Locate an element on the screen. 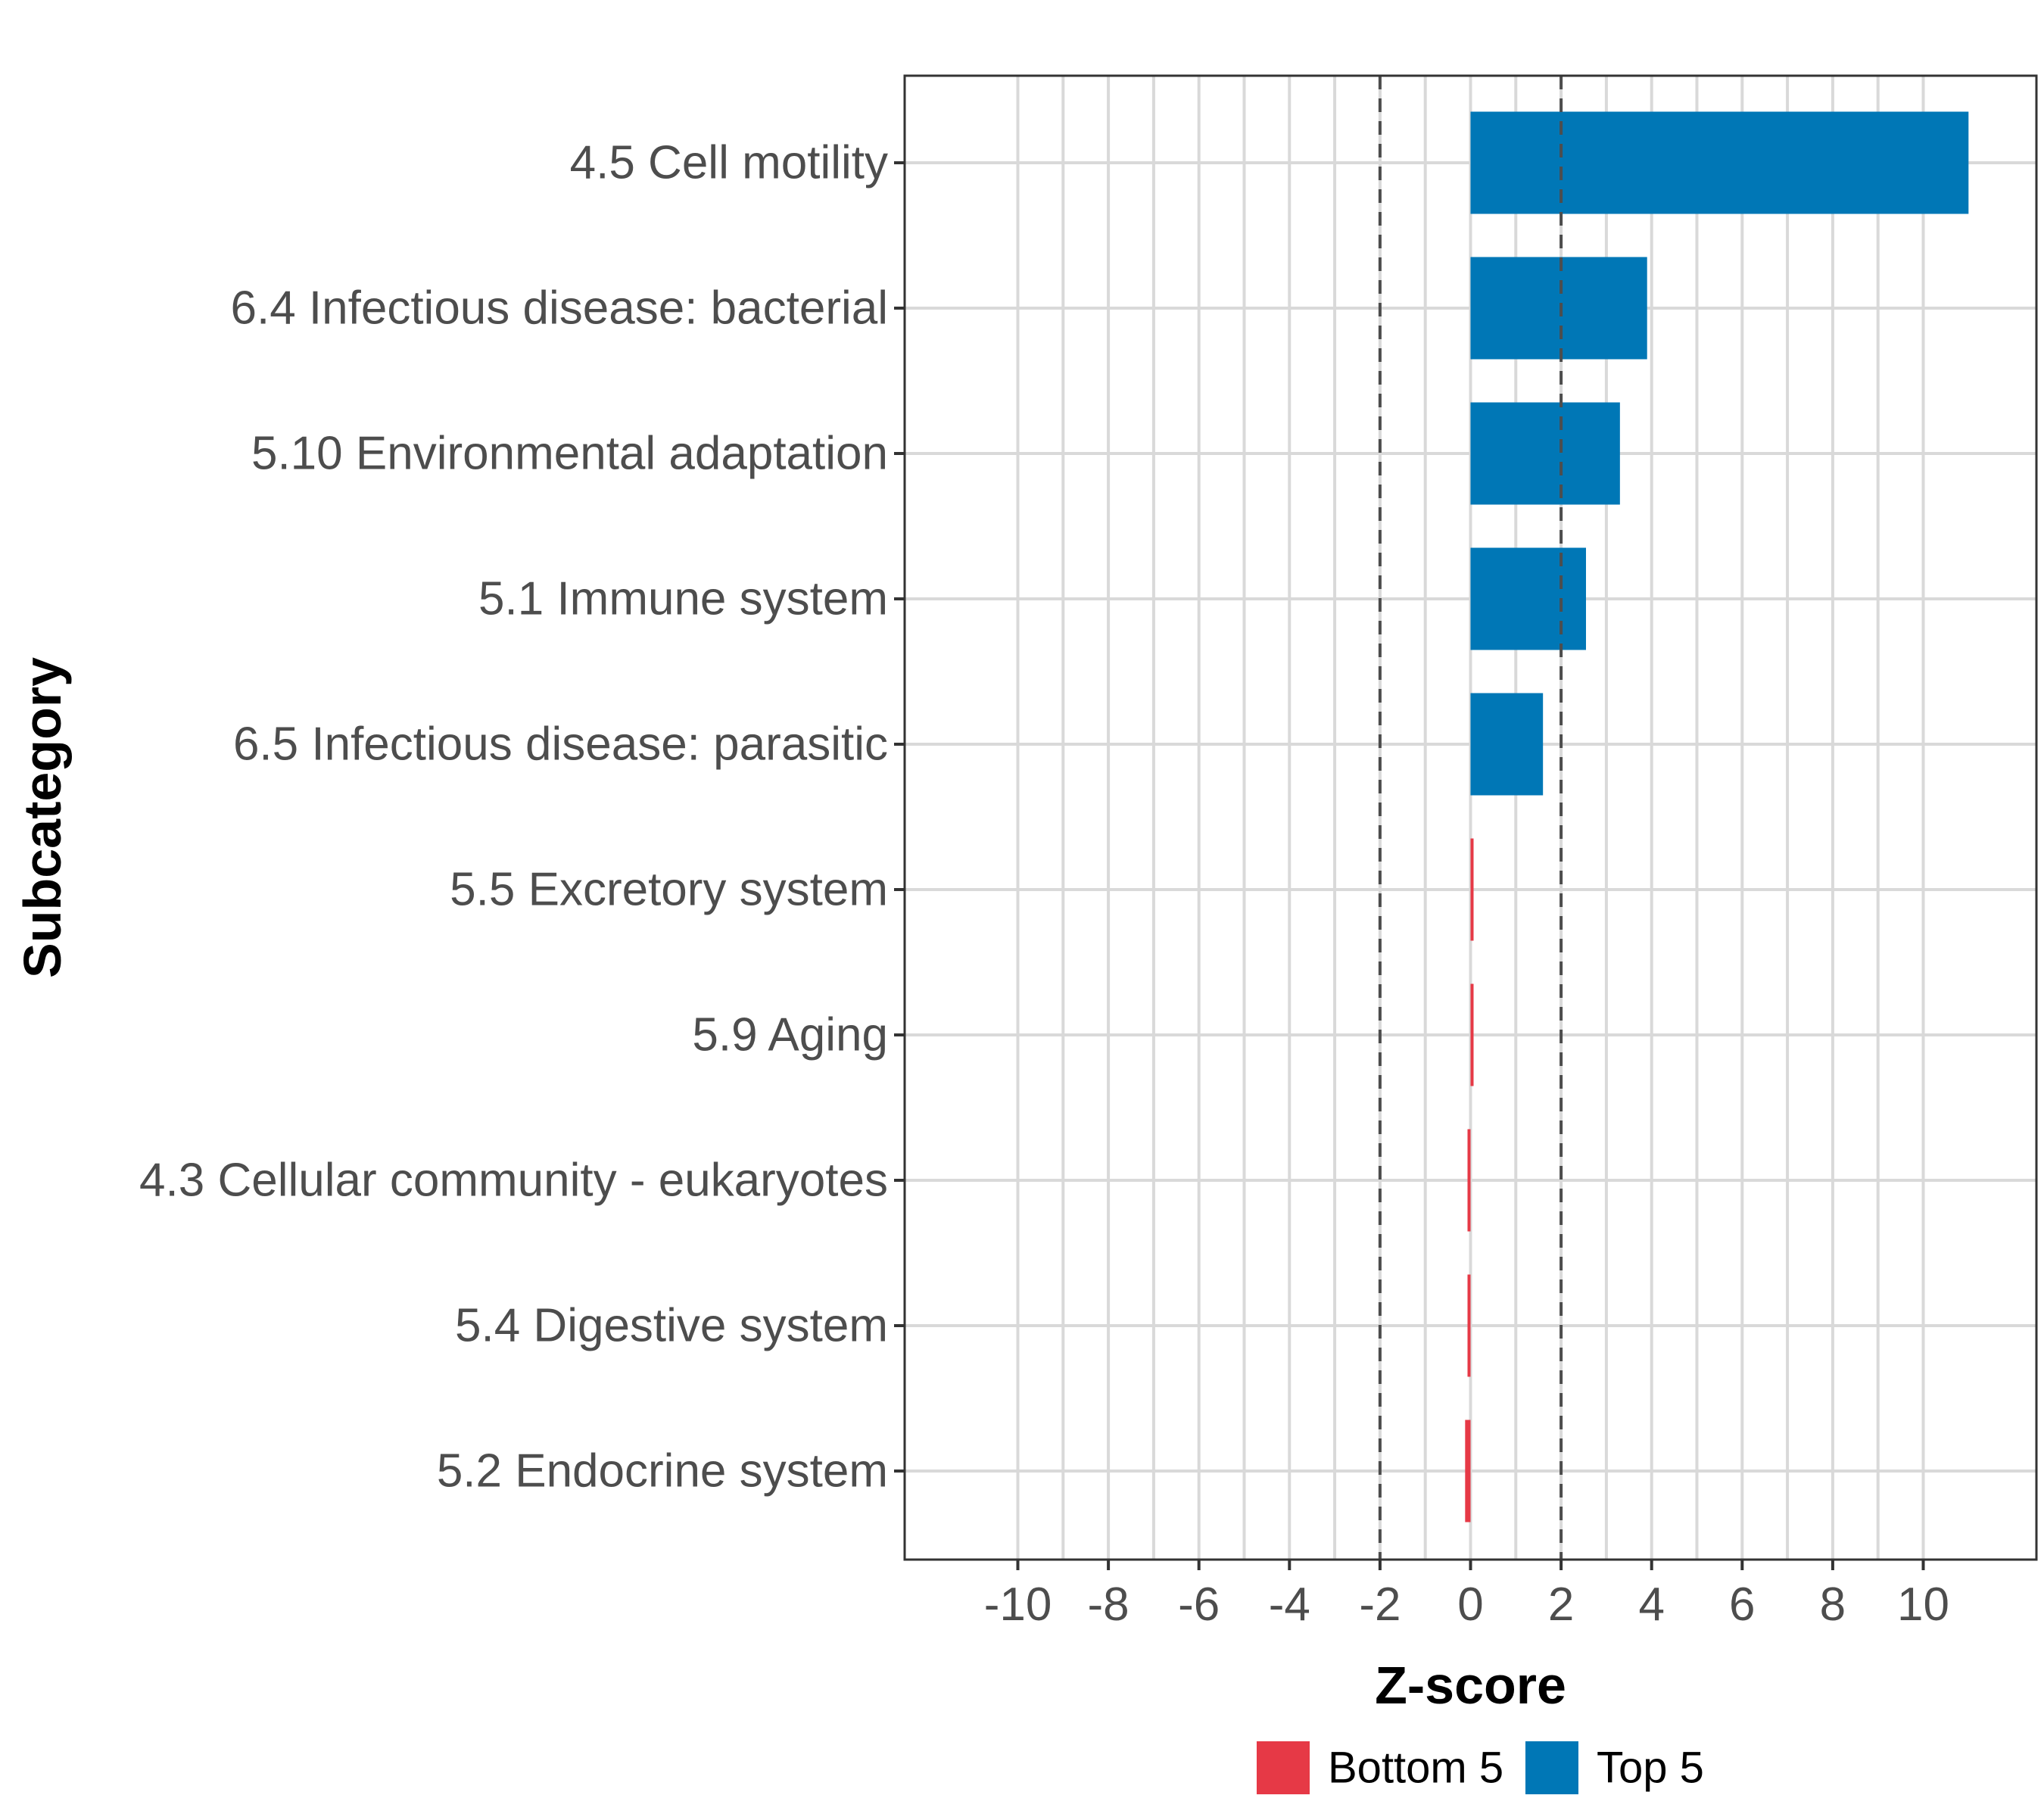 The image size is (2044, 1817). x-tick-label: -8 is located at coordinates (1108, 1605).